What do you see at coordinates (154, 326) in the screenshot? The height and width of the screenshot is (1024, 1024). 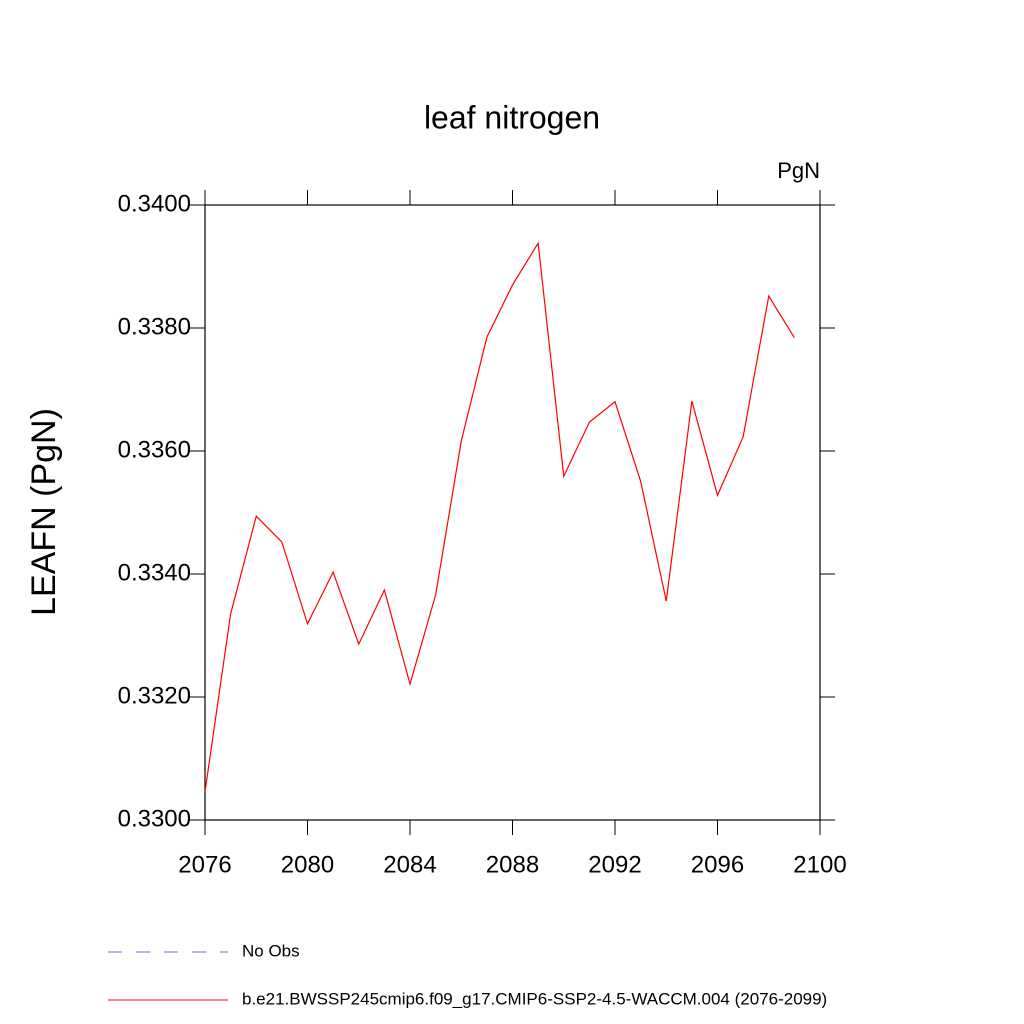 I see `y-tick-label: 0.3380` at bounding box center [154, 326].